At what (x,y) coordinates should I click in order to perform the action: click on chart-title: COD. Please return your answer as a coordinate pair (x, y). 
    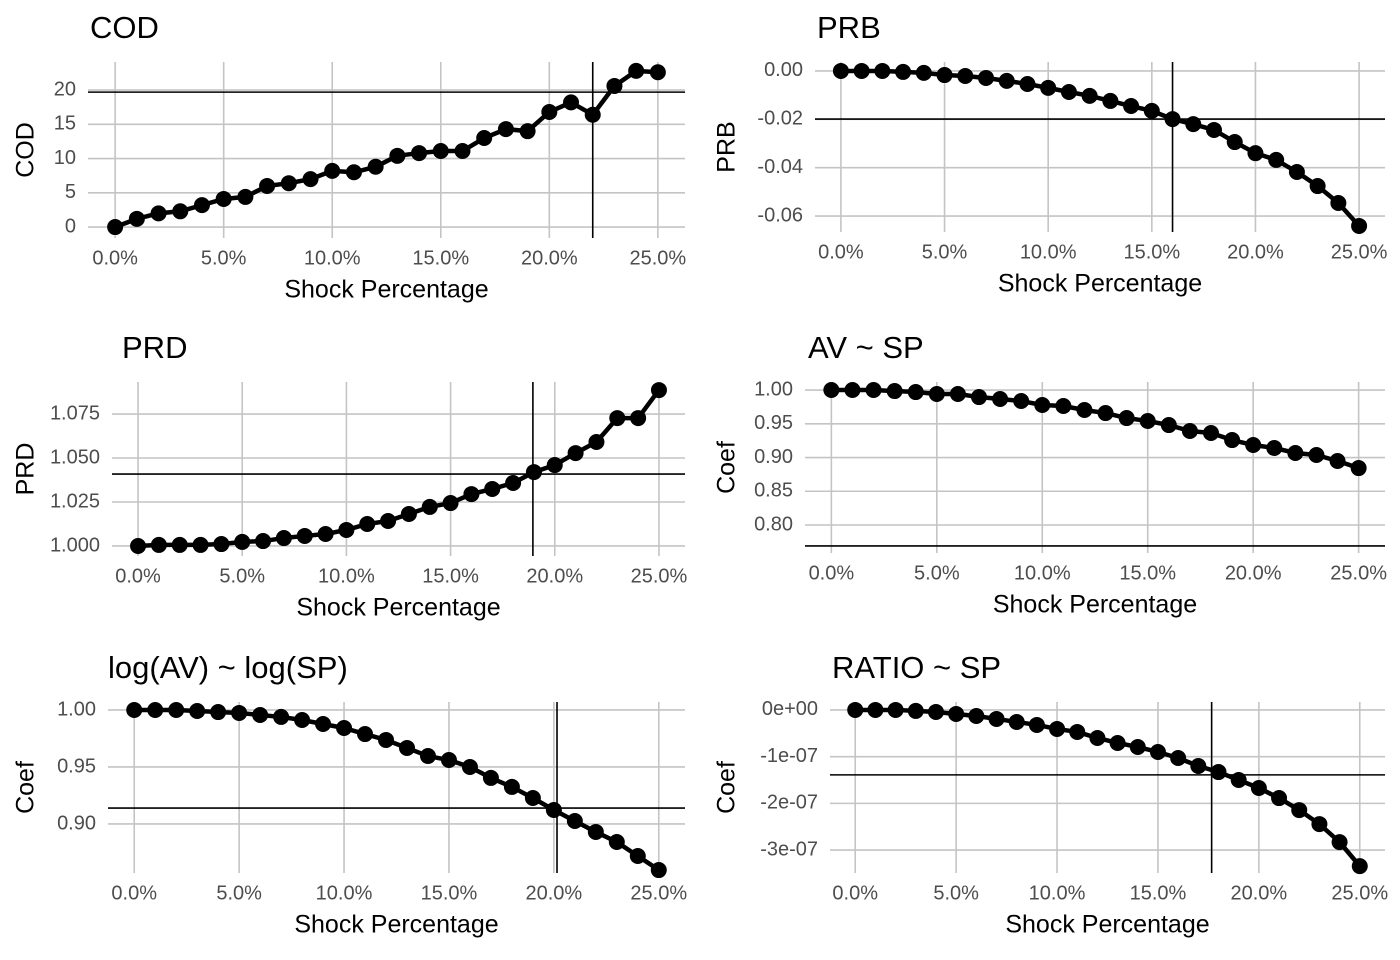
    Looking at the image, I should click on (124, 27).